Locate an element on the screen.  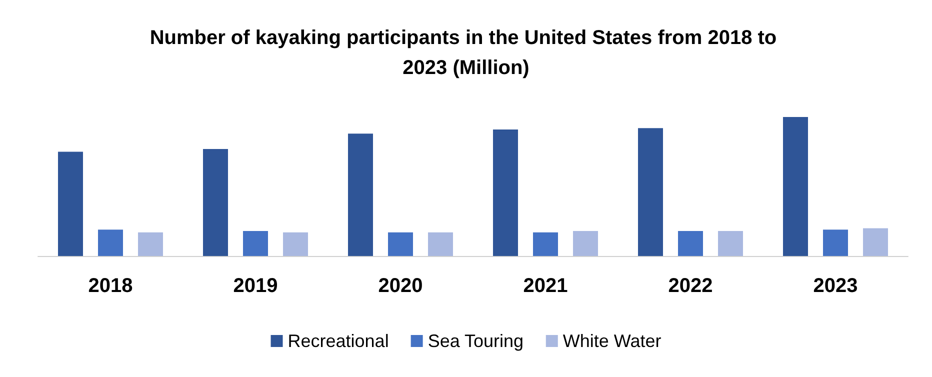
x-tick-label: 2018 is located at coordinates (110, 286).